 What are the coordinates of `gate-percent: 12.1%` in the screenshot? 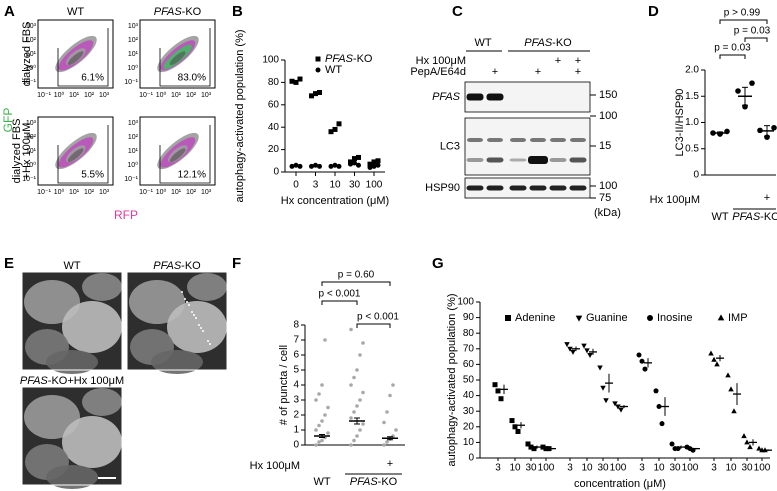 It's located at (192, 175).